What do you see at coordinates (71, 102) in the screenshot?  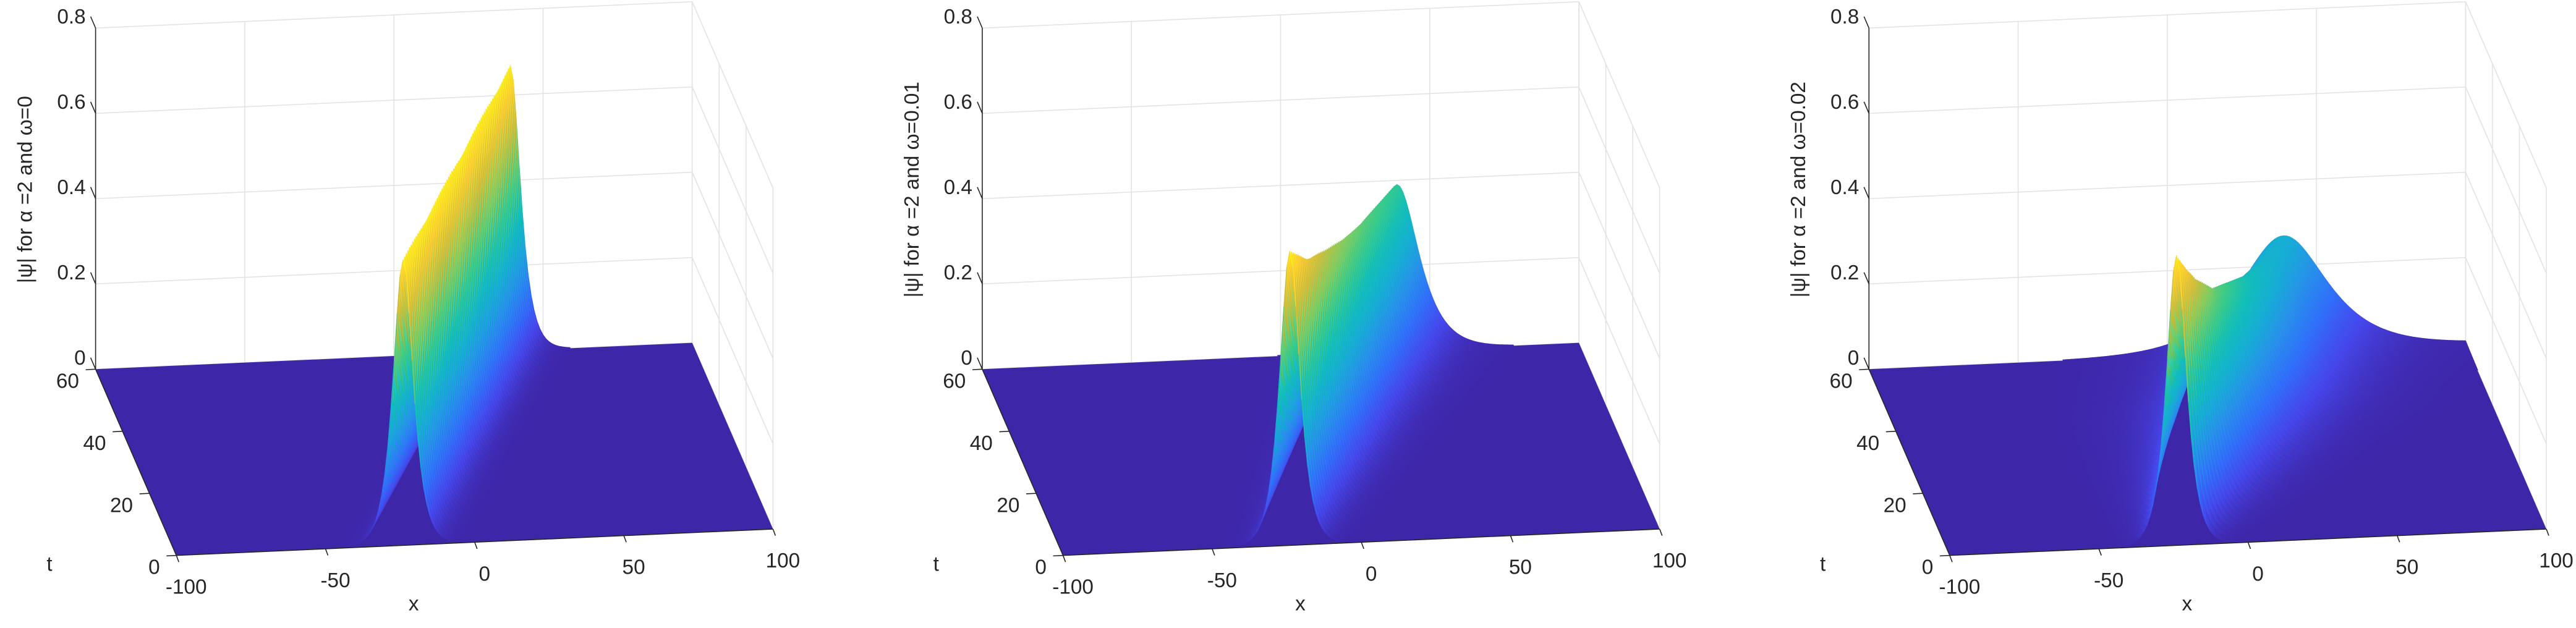 I see `z-tick-label: 0.6` at bounding box center [71, 102].